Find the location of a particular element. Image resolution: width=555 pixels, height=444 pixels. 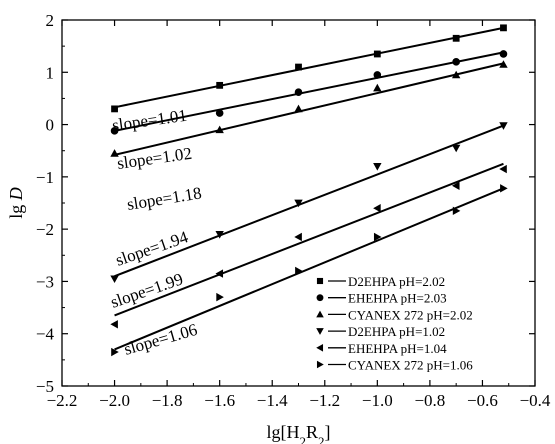

x-tick-label: −1.6 is located at coordinates (219, 400).